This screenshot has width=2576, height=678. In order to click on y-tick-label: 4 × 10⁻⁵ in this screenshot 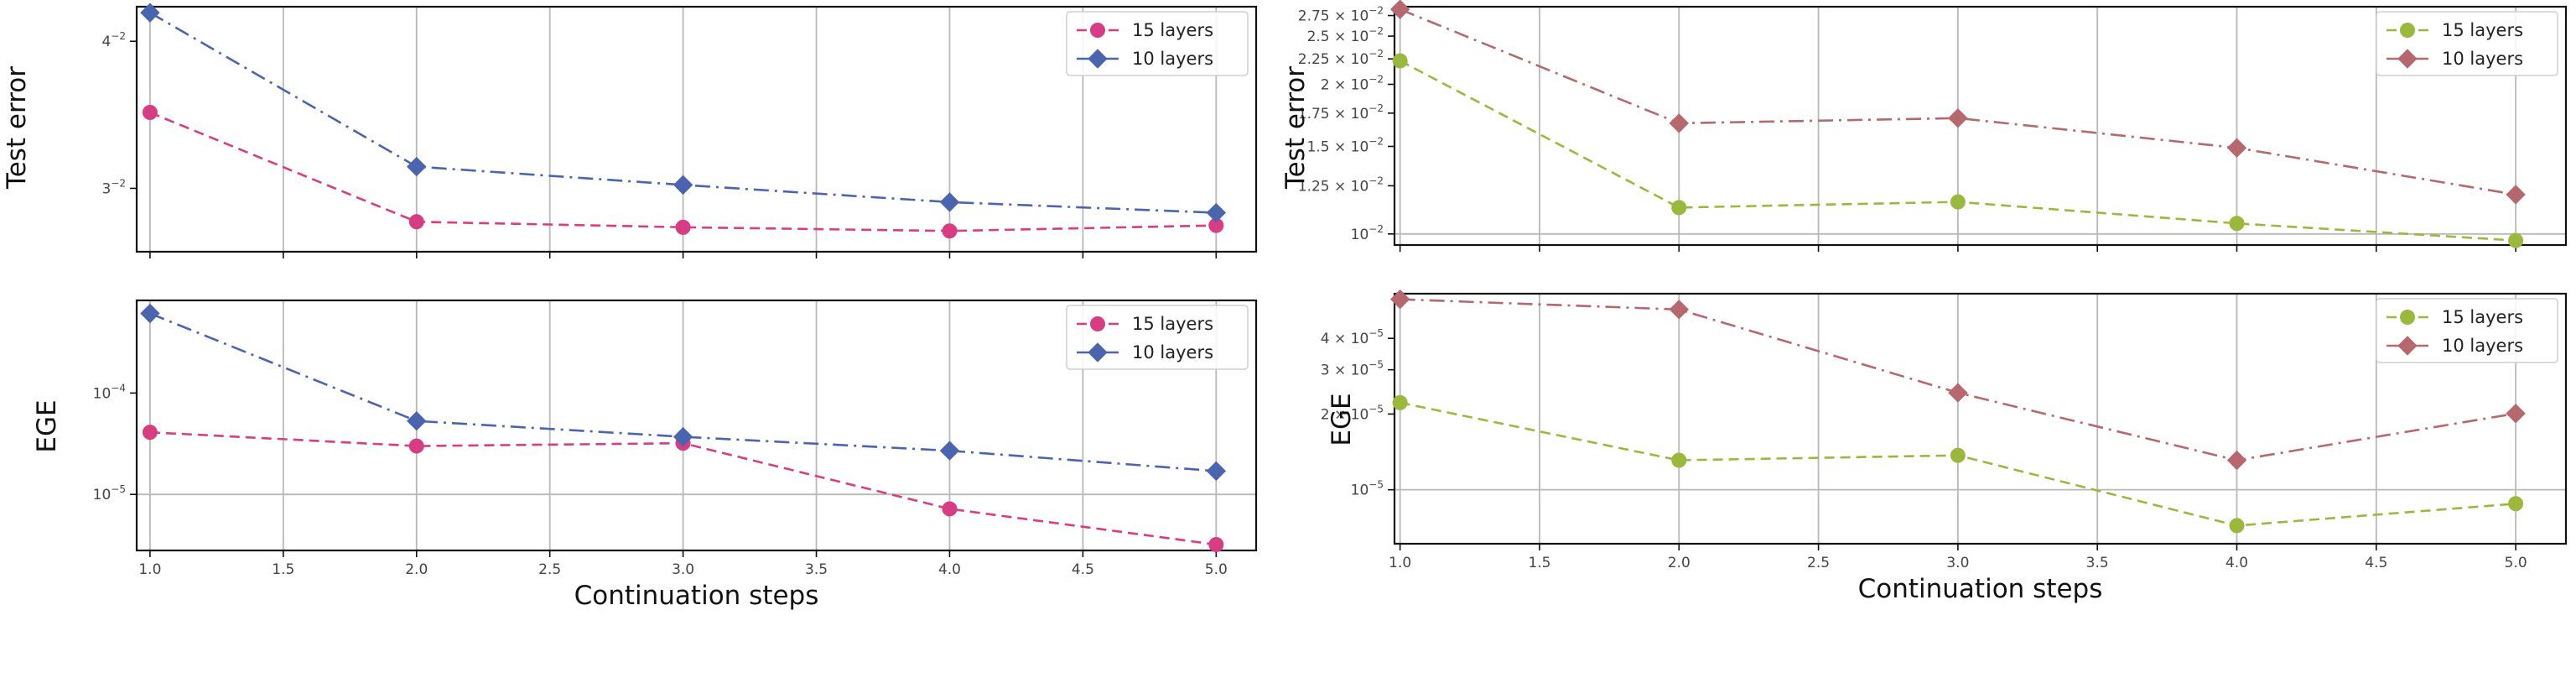, I will do `click(1352, 337)`.